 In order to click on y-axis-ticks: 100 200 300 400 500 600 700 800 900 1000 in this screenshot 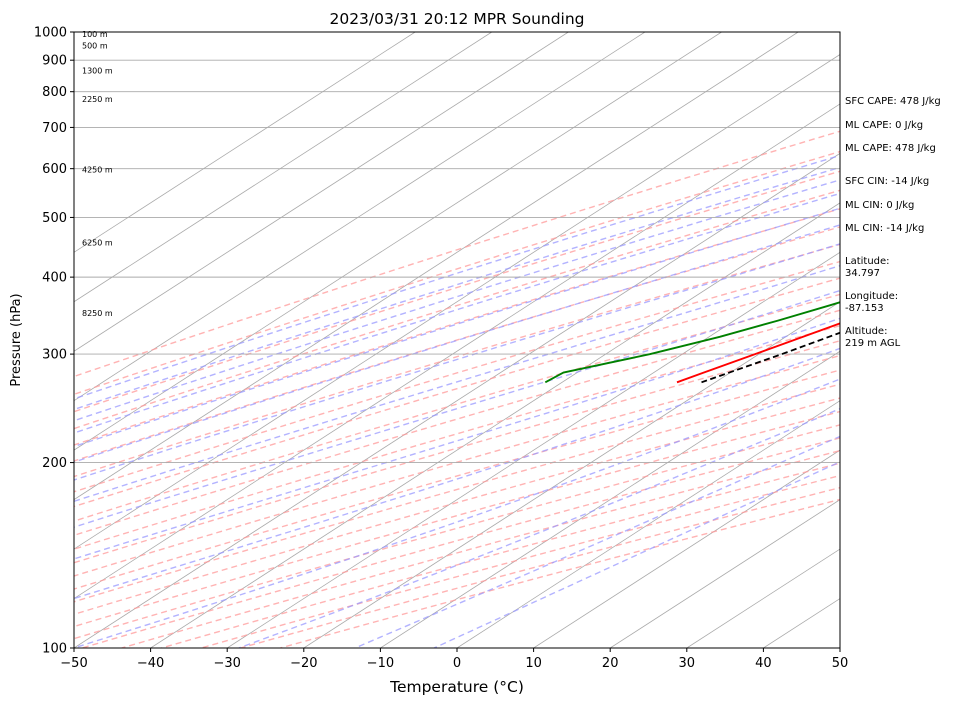, I will do `click(54, 341)`.